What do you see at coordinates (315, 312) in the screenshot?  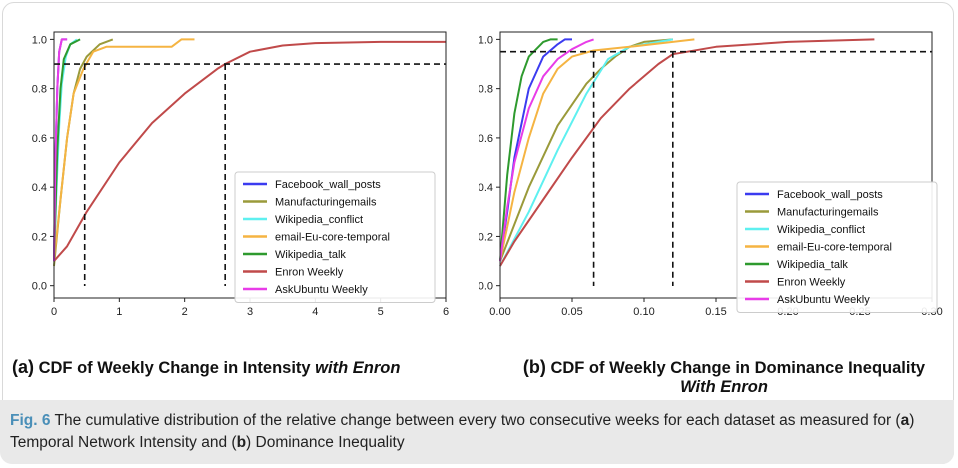 I see `x-tick-label-a-4: 4` at bounding box center [315, 312].